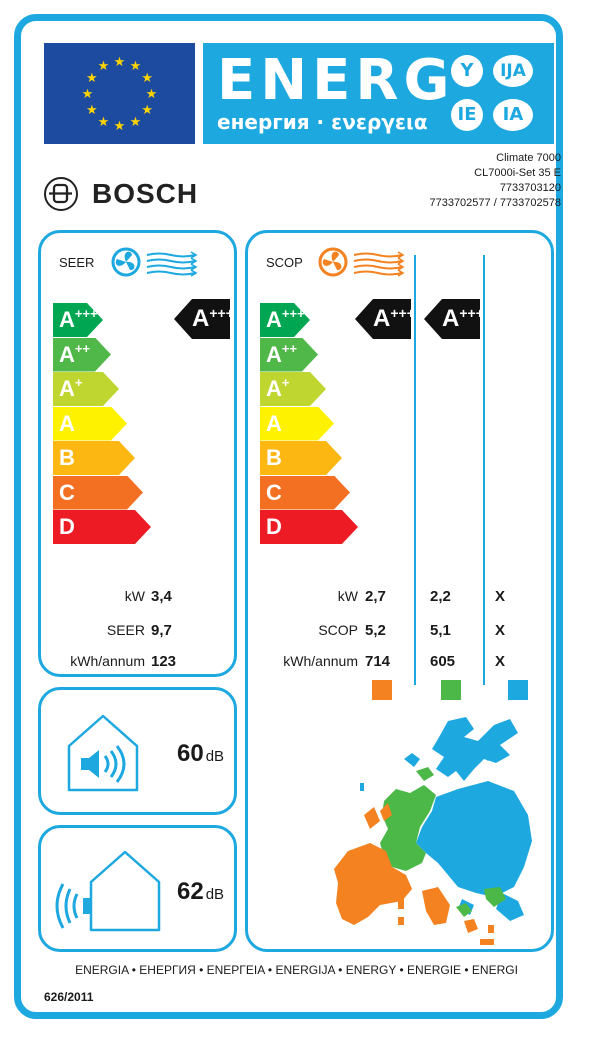 The image size is (593, 1045). I want to click on seer-rating-class: A, so click(201, 318).